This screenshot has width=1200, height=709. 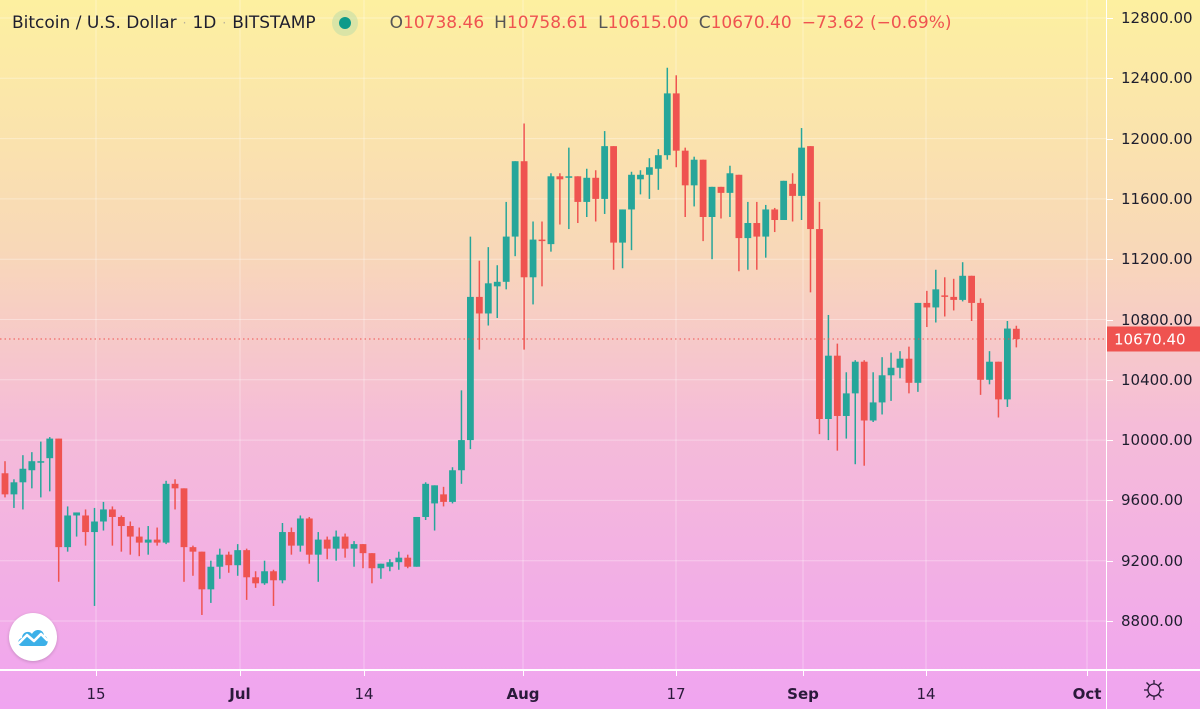 I want to click on symbol-name: Bitcoin / U.S. Dollar, so click(x=94, y=23).